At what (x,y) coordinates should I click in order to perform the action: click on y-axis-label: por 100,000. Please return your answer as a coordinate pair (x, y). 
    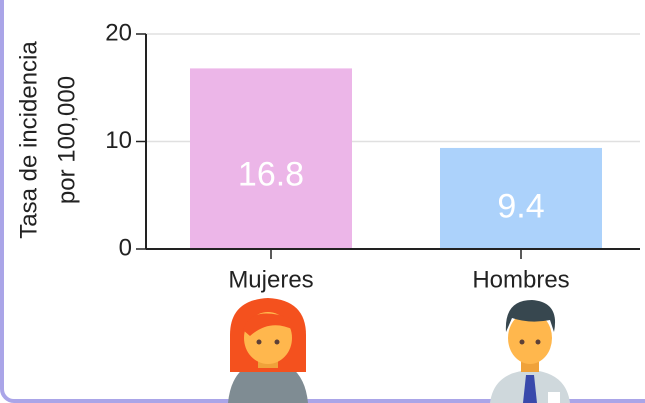
    Looking at the image, I should click on (66, 140).